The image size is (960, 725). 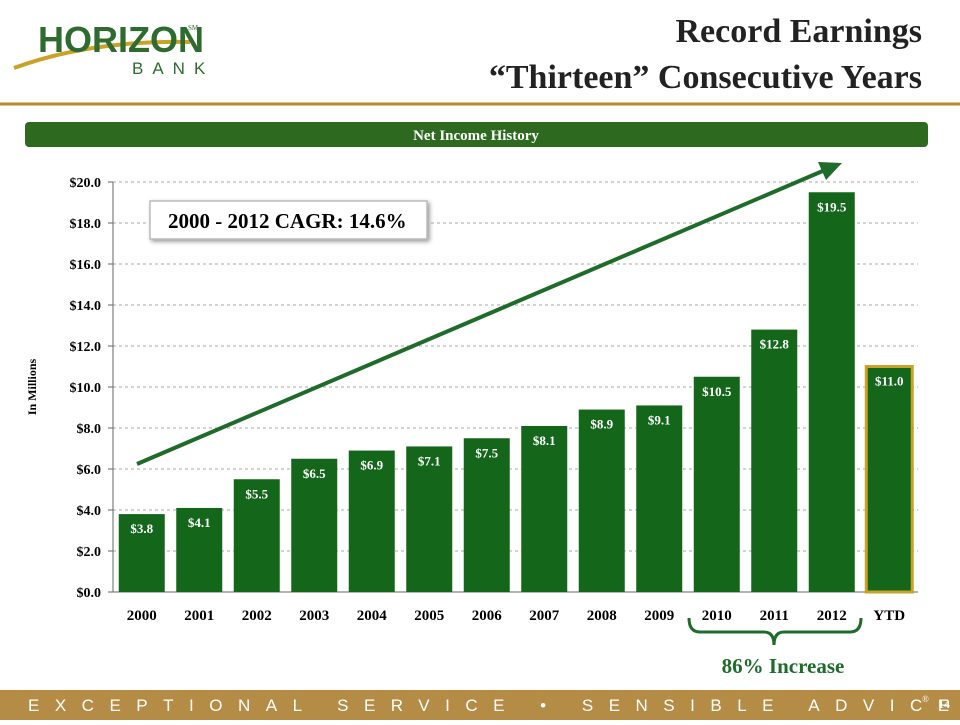 I want to click on value-label: $11.0, so click(x=889, y=381).